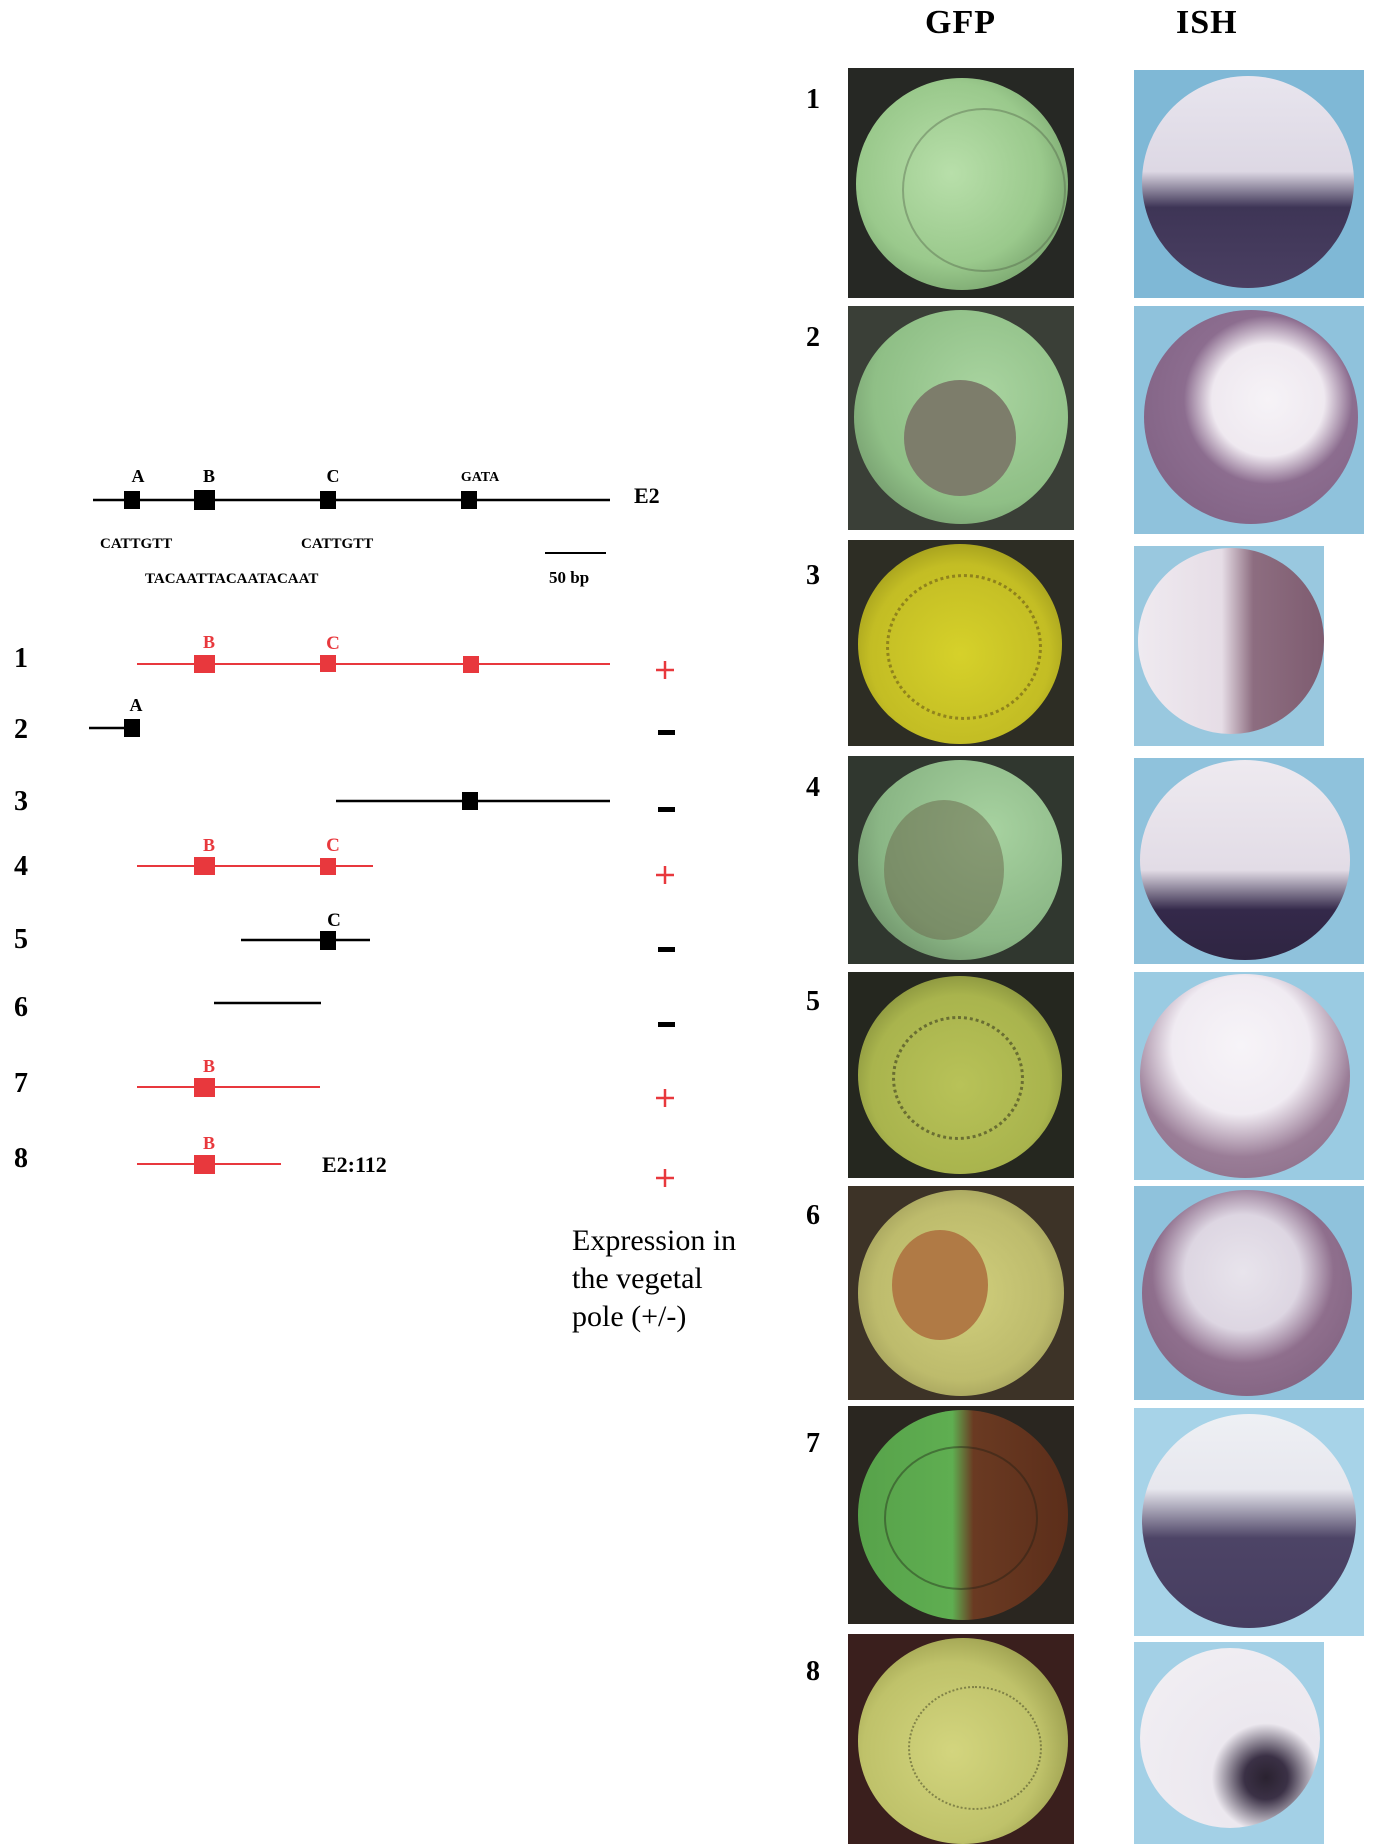 This screenshot has width=1376, height=1844. I want to click on construct-1-site-c, so click(328, 663).